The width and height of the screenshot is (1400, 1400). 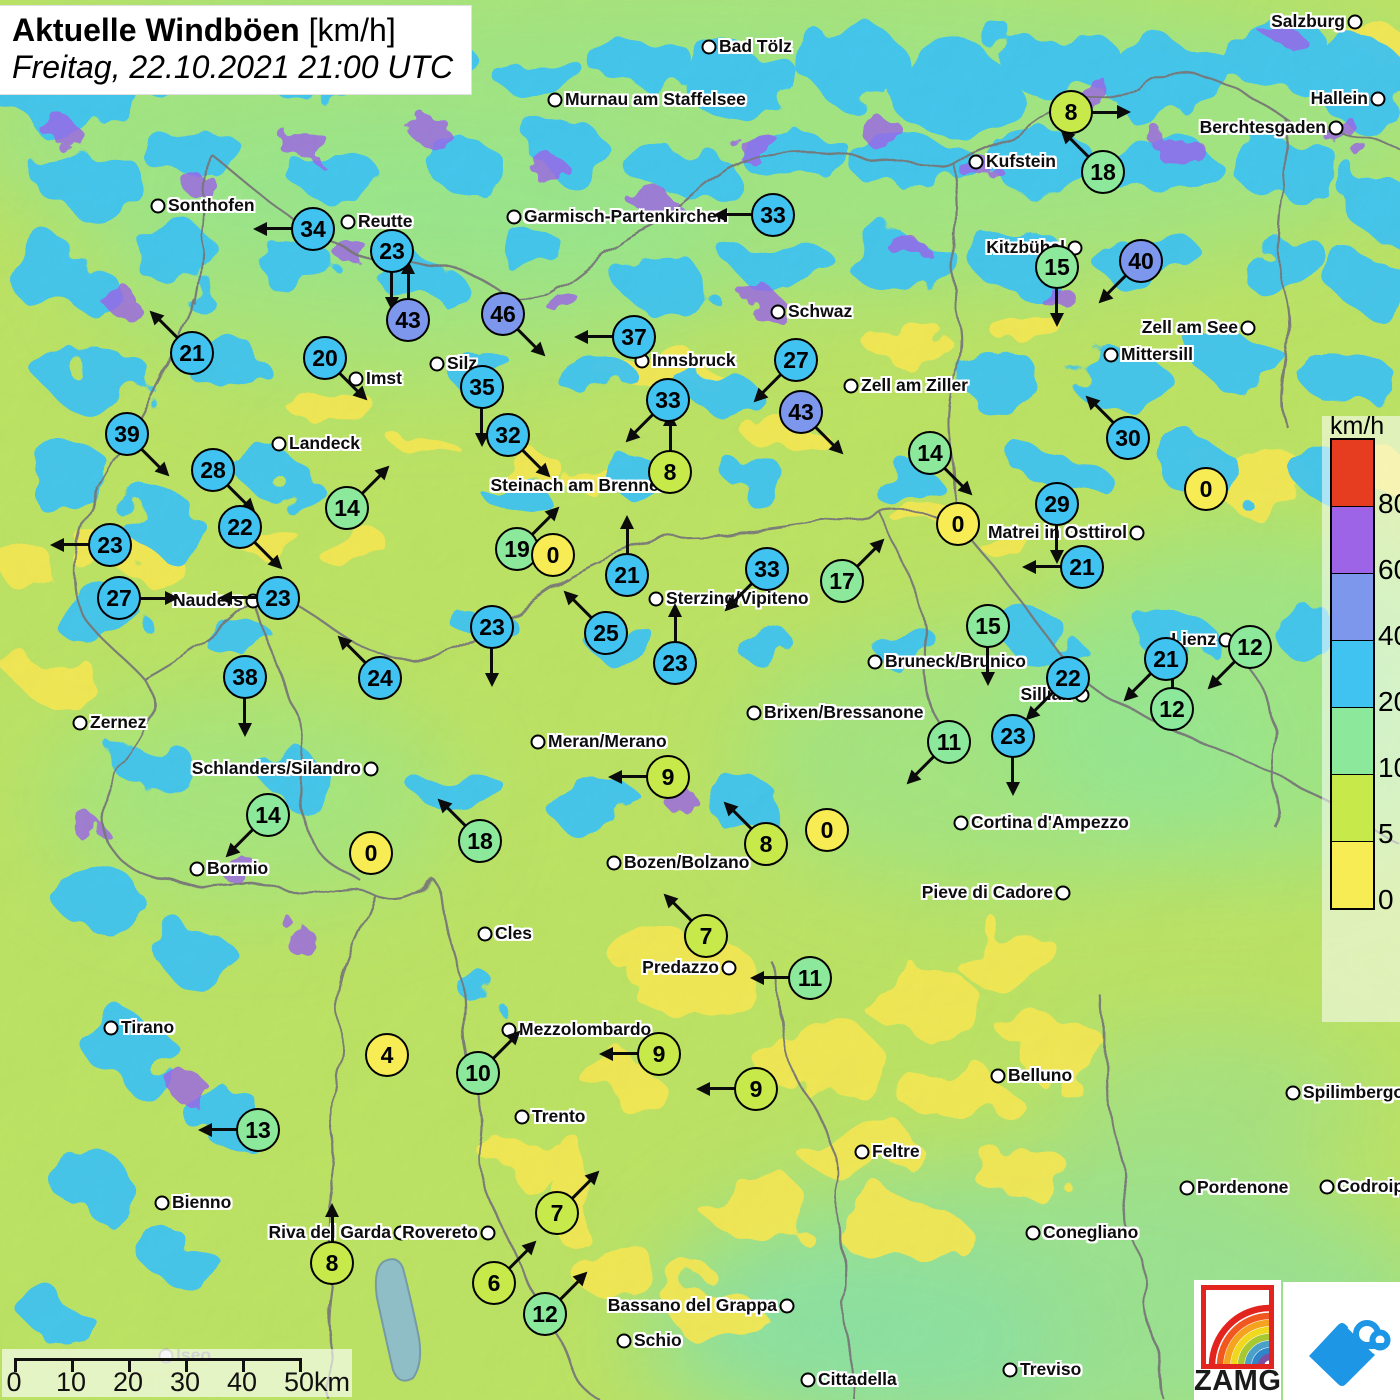 I want to click on city-name: Reutte, so click(x=385, y=221).